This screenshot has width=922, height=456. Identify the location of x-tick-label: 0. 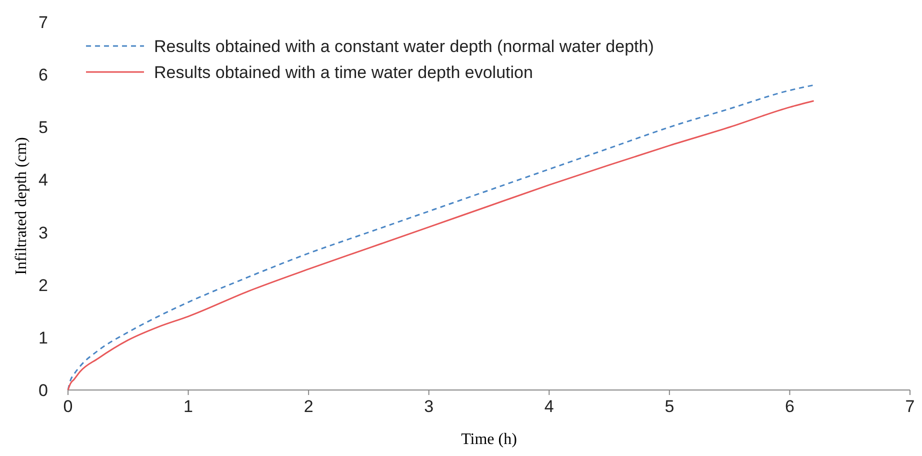
(68, 406).